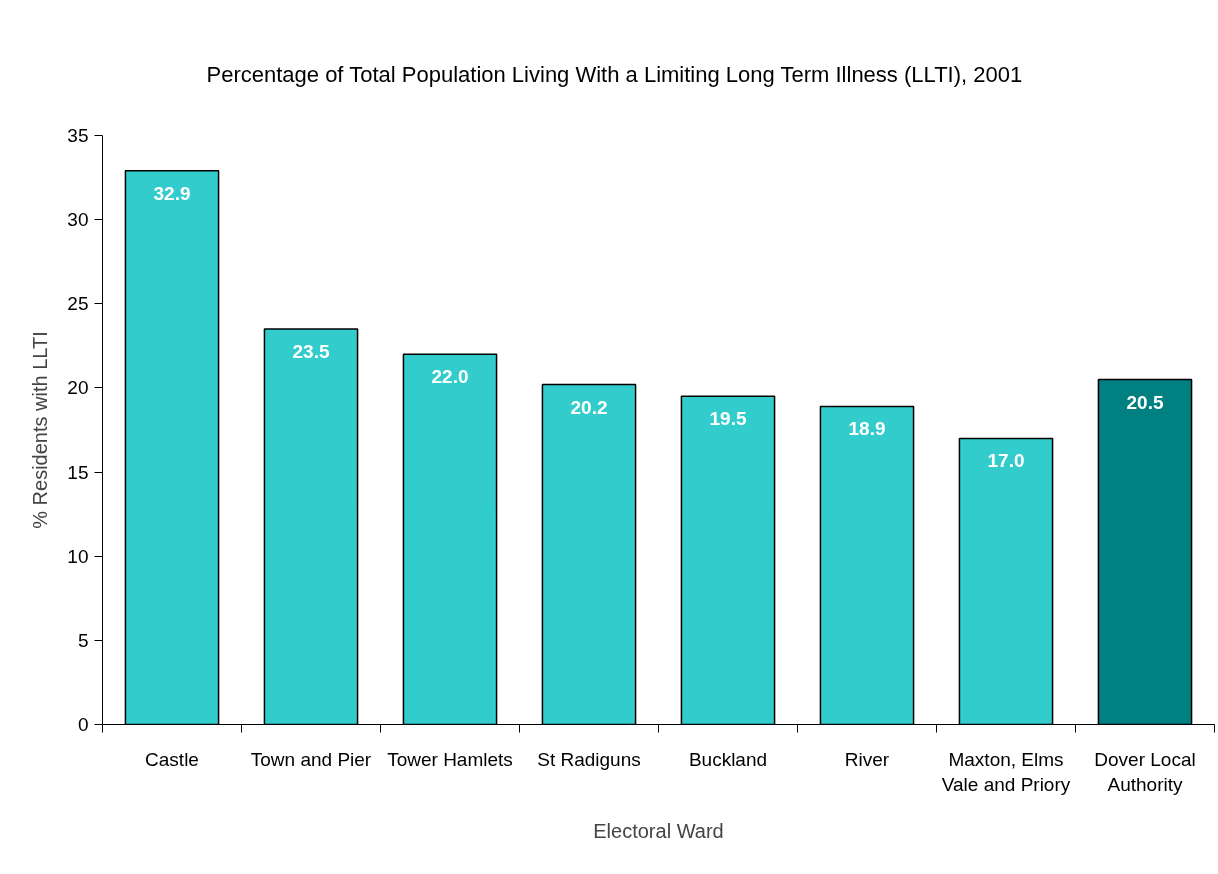 Image resolution: width=1218 pixels, height=874 pixels. I want to click on y-tick-label: 30, so click(78, 220).